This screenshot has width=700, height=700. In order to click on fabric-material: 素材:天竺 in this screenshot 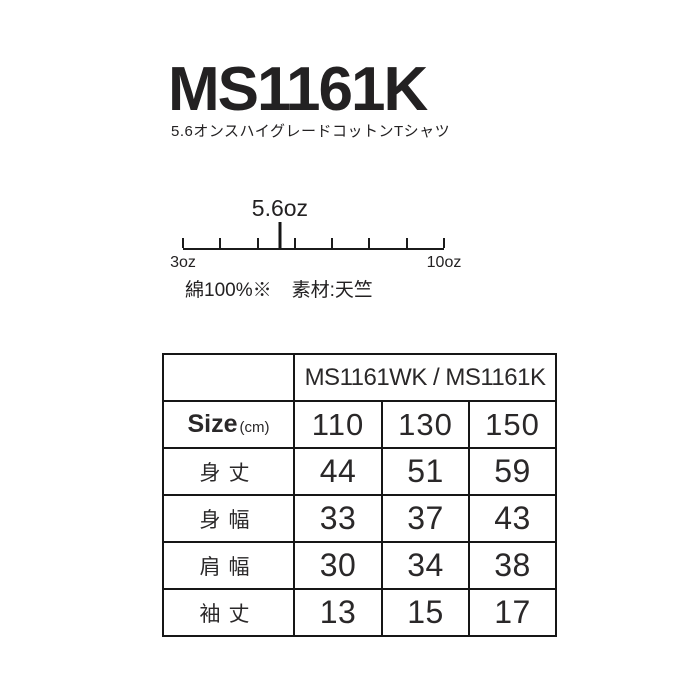, I will do `click(332, 290)`.